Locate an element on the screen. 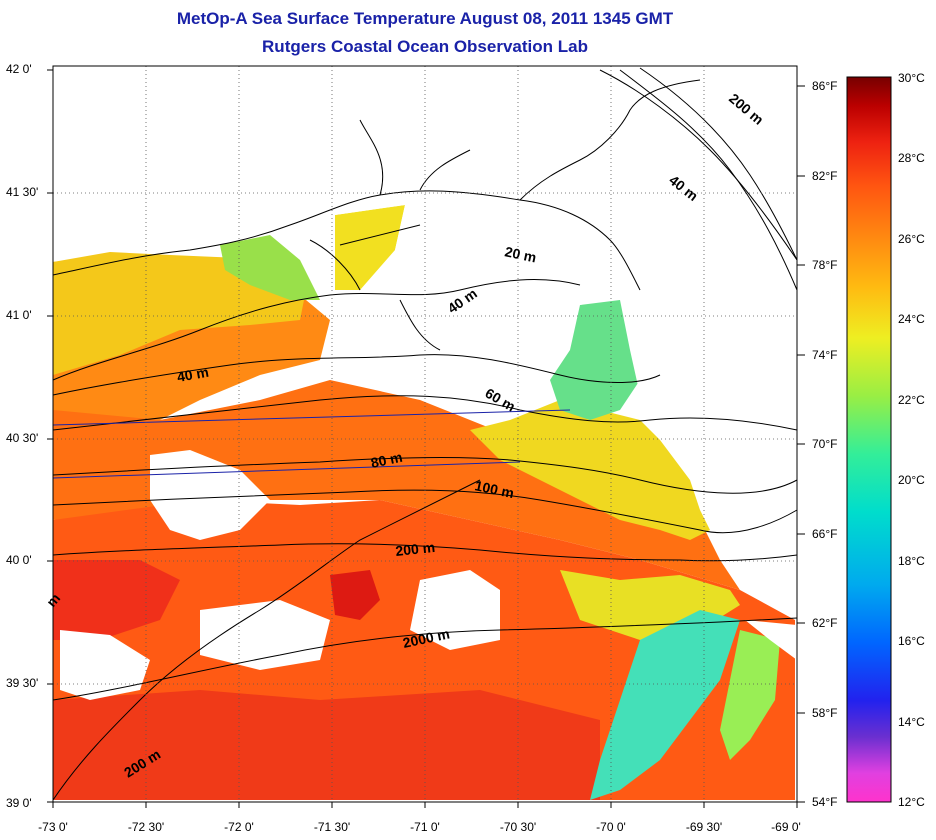 This screenshot has height=840, width=936. contour-label: 40 m is located at coordinates (193, 374).